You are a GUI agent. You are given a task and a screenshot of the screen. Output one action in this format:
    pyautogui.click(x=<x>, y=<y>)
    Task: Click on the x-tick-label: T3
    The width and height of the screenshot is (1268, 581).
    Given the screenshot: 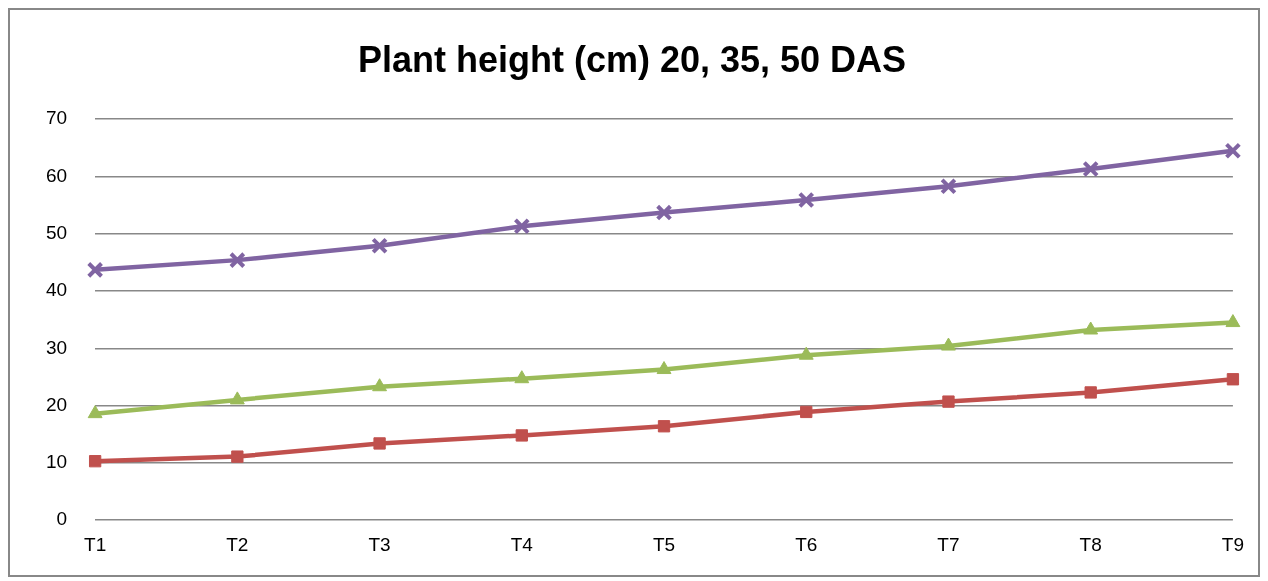 What is the action you would take?
    pyautogui.click(x=379, y=544)
    